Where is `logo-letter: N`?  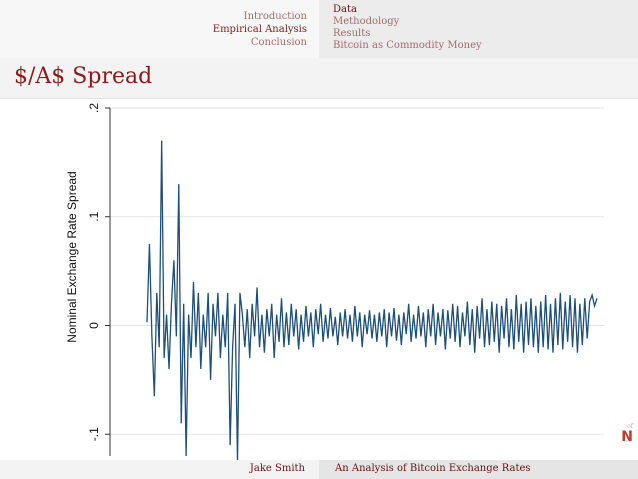 logo-letter: N is located at coordinates (627, 437).